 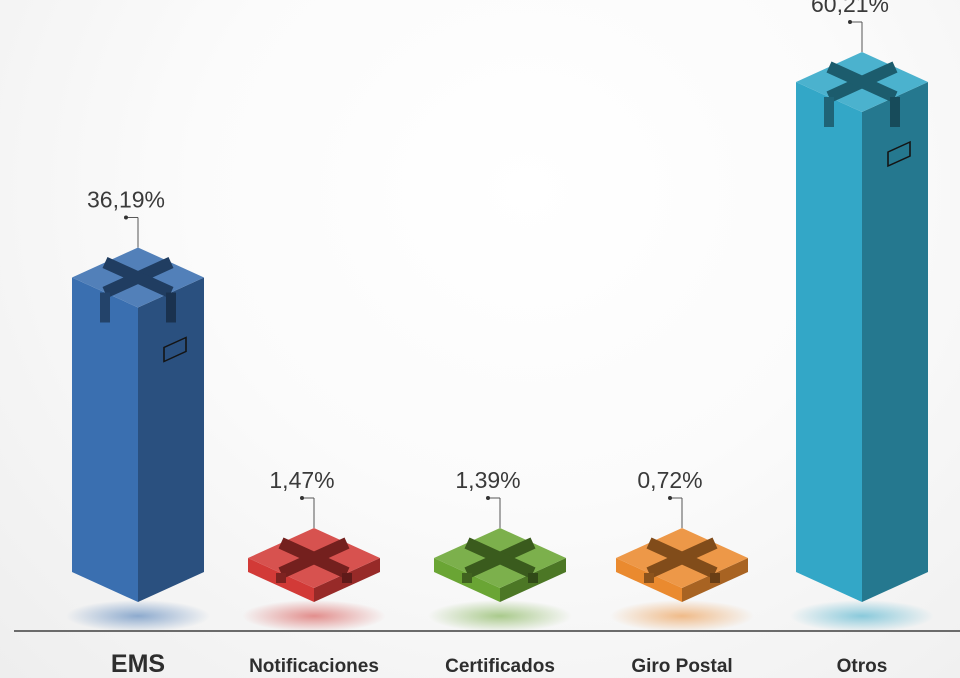 I want to click on category-label: Notificaciones, so click(x=314, y=666).